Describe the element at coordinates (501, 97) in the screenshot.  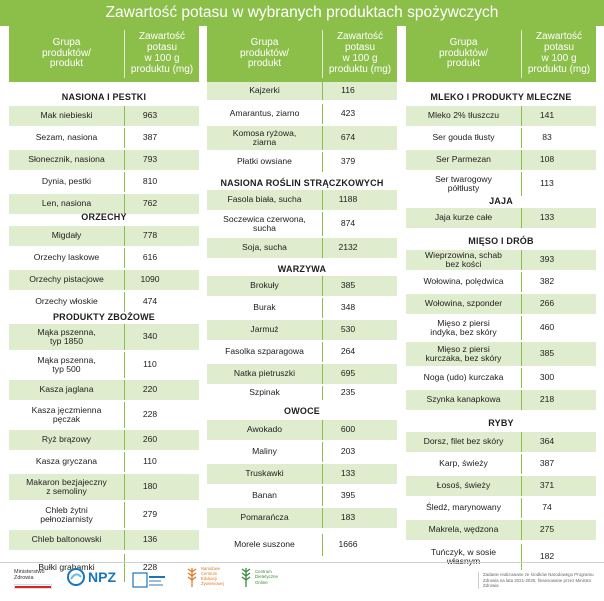
I see `section-heading: MLEKO I PRODUKTY MLECZNE` at that location.